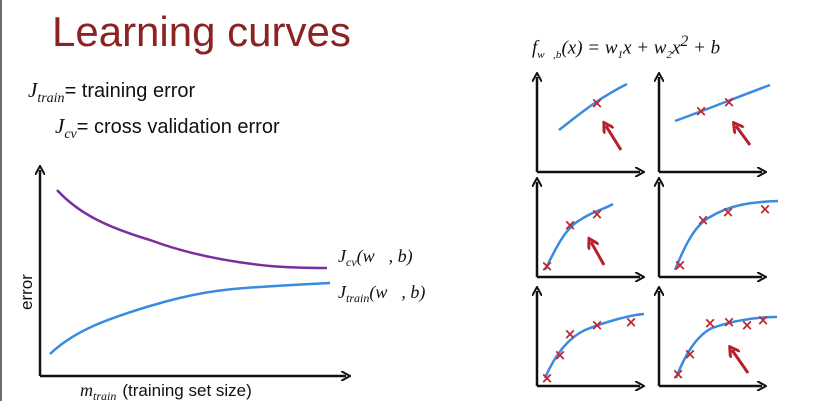 This screenshot has width=816, height=401. I want to click on cv-error-definition: Jcv= cross validation error, so click(167, 128).